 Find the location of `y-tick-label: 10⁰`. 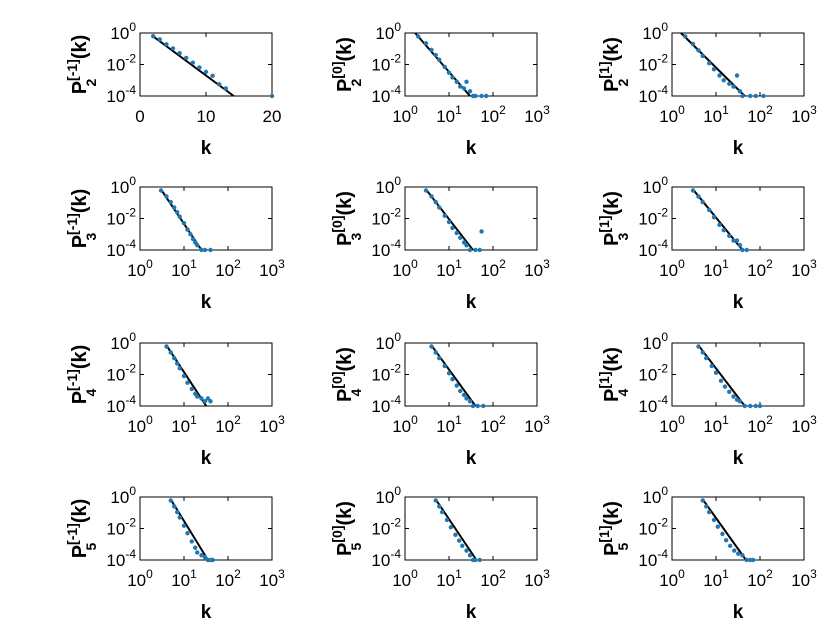

y-tick-label: 10⁰ is located at coordinates (388, 185).